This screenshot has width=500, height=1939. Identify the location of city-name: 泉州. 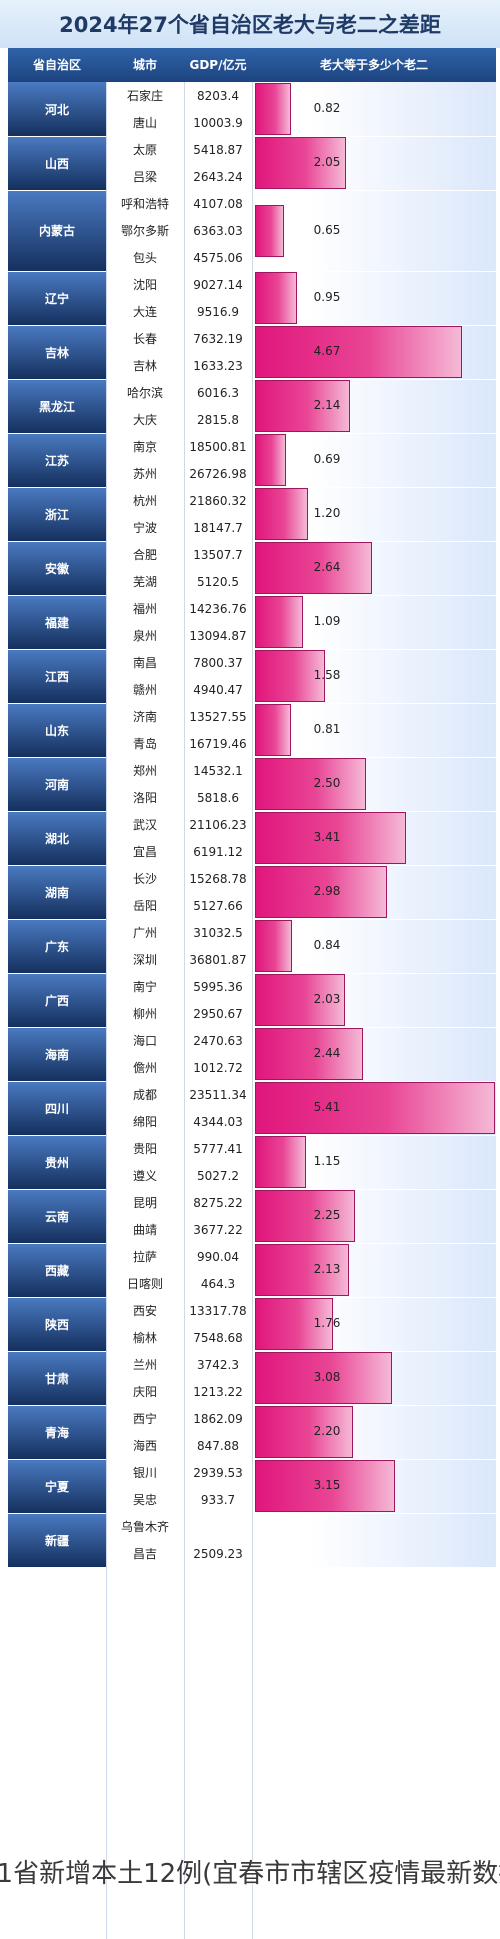
(144, 635).